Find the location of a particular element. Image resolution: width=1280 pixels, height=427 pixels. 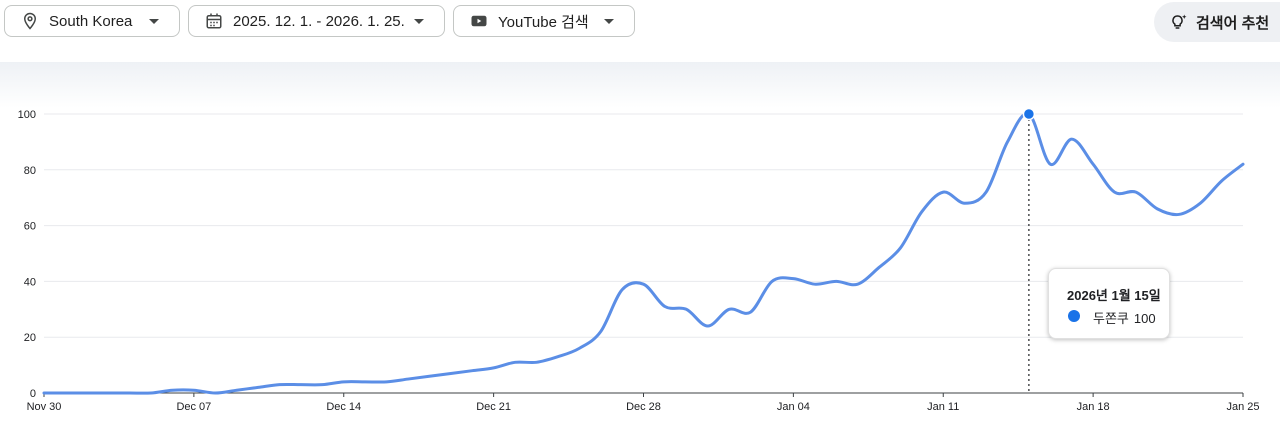

x-tick-label: Dec 28 is located at coordinates (643, 407).